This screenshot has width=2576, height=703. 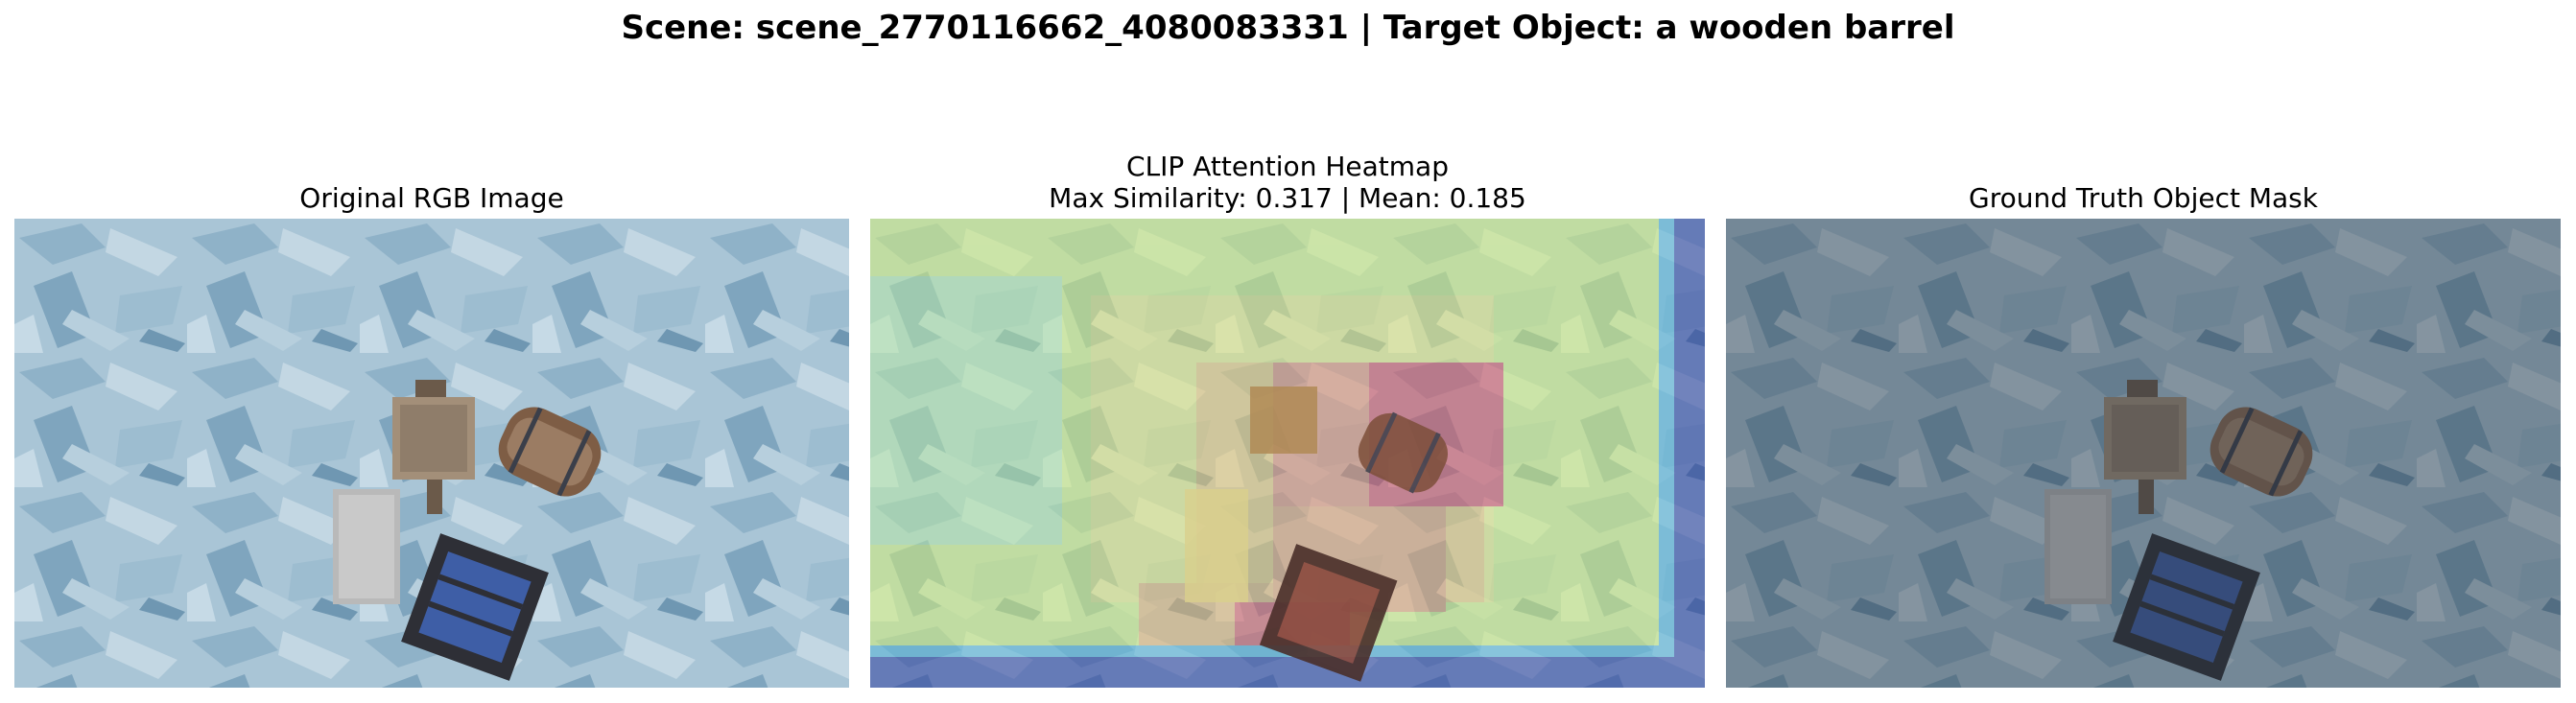 What do you see at coordinates (1288, 198) in the screenshot?
I see `panel-title-heatmap-line2: Max Similarity: 0.317 | Mean: 0.185` at bounding box center [1288, 198].